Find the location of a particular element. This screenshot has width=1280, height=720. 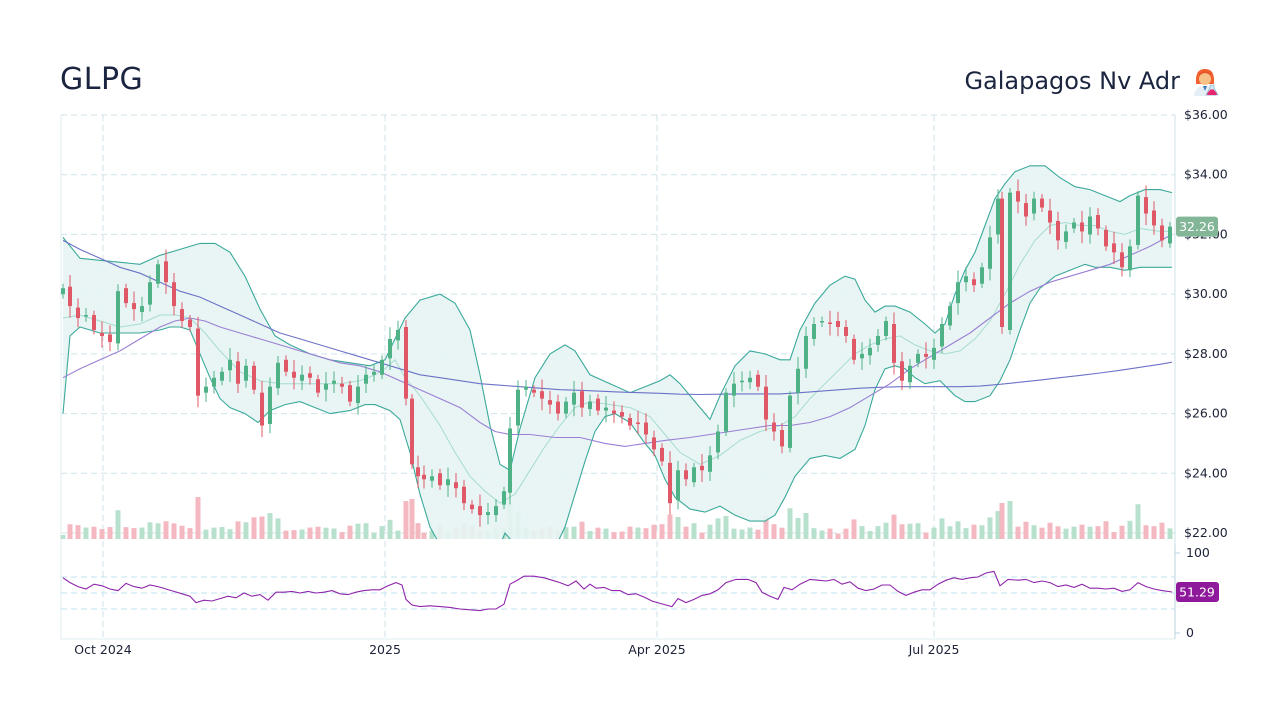

company-name-header: Galapagos Nv Adr is located at coordinates (1092, 81).